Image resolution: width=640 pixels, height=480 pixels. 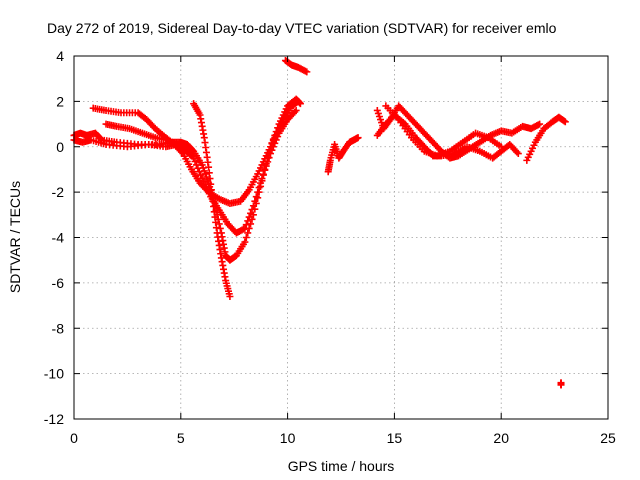 I want to click on x-tick-label: 25, so click(x=608, y=438).